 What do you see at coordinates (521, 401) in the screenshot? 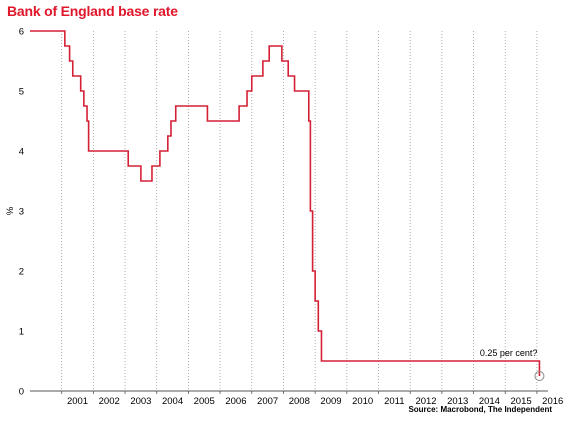
I see `x-tick-label: 2015` at bounding box center [521, 401].